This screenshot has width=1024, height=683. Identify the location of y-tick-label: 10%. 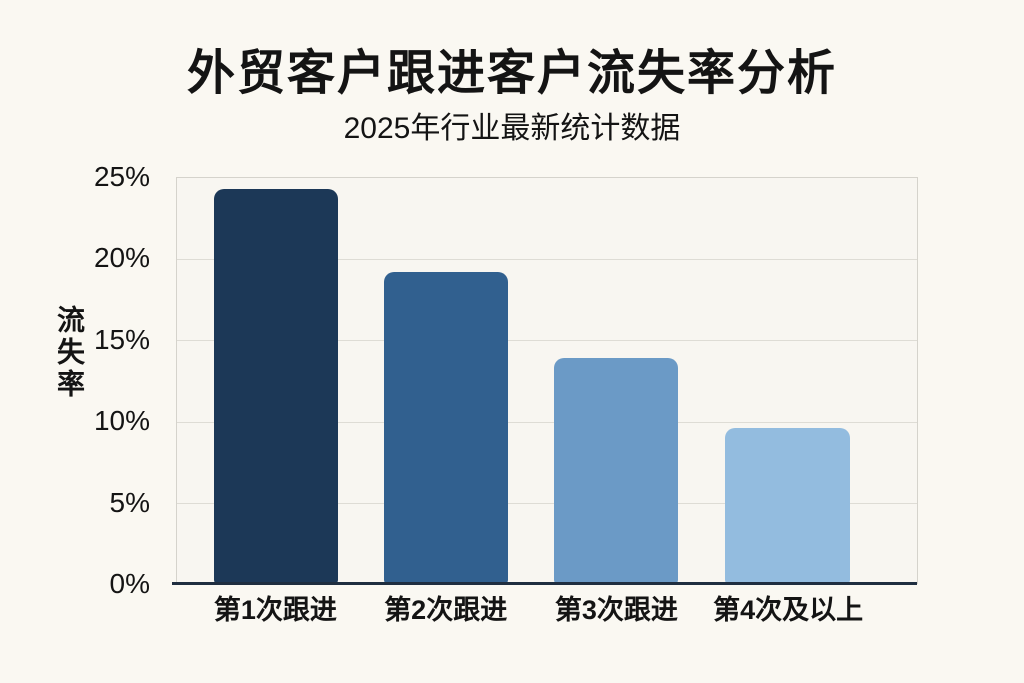
(121, 421).